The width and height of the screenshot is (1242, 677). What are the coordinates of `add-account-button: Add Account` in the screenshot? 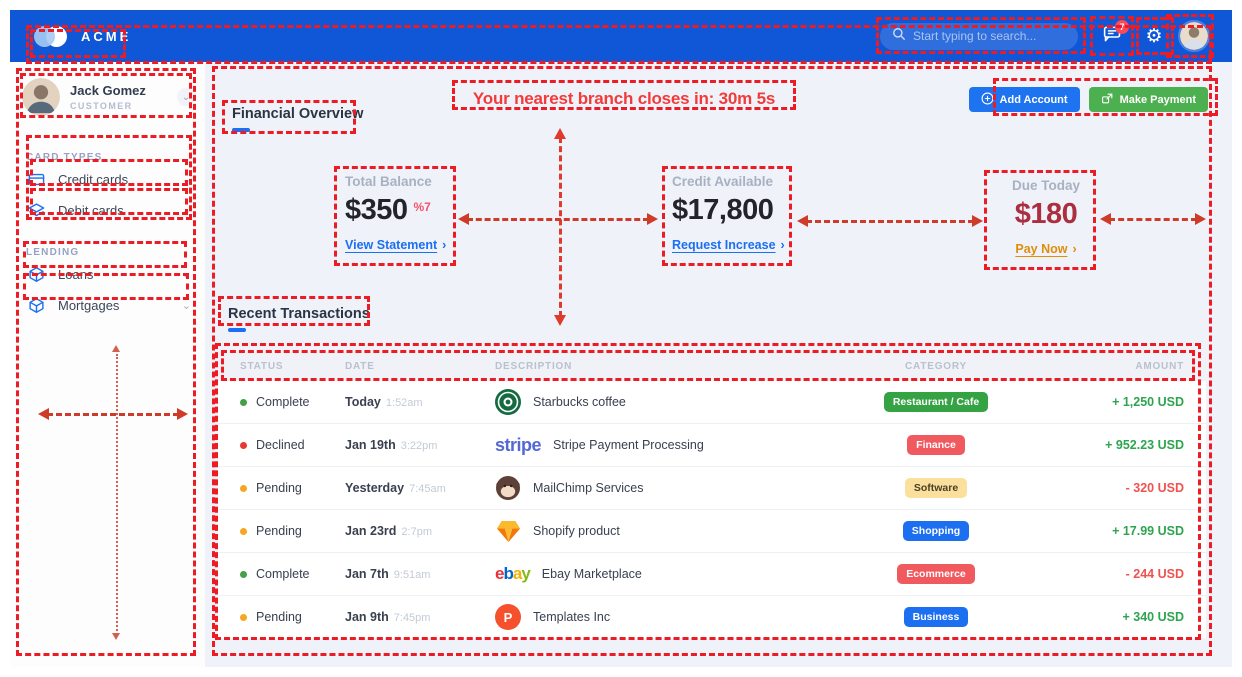 It's located at (1024, 99).